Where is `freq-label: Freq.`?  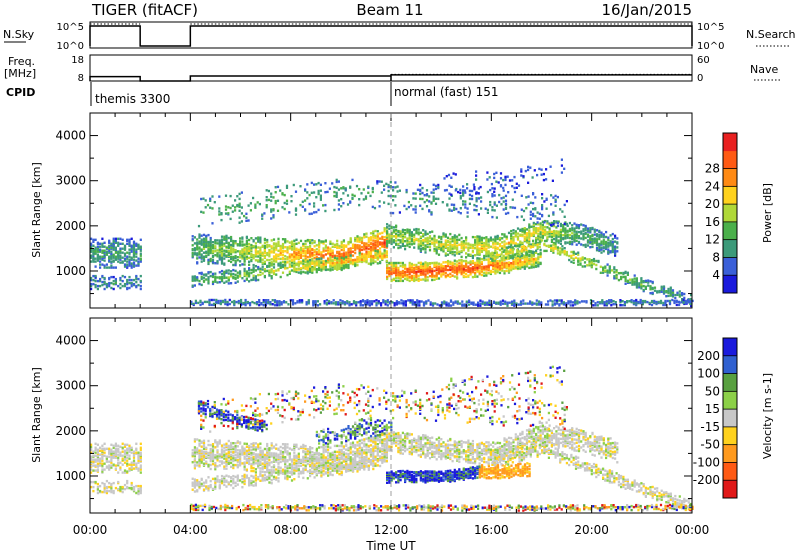 freq-label: Freq. is located at coordinates (21, 61).